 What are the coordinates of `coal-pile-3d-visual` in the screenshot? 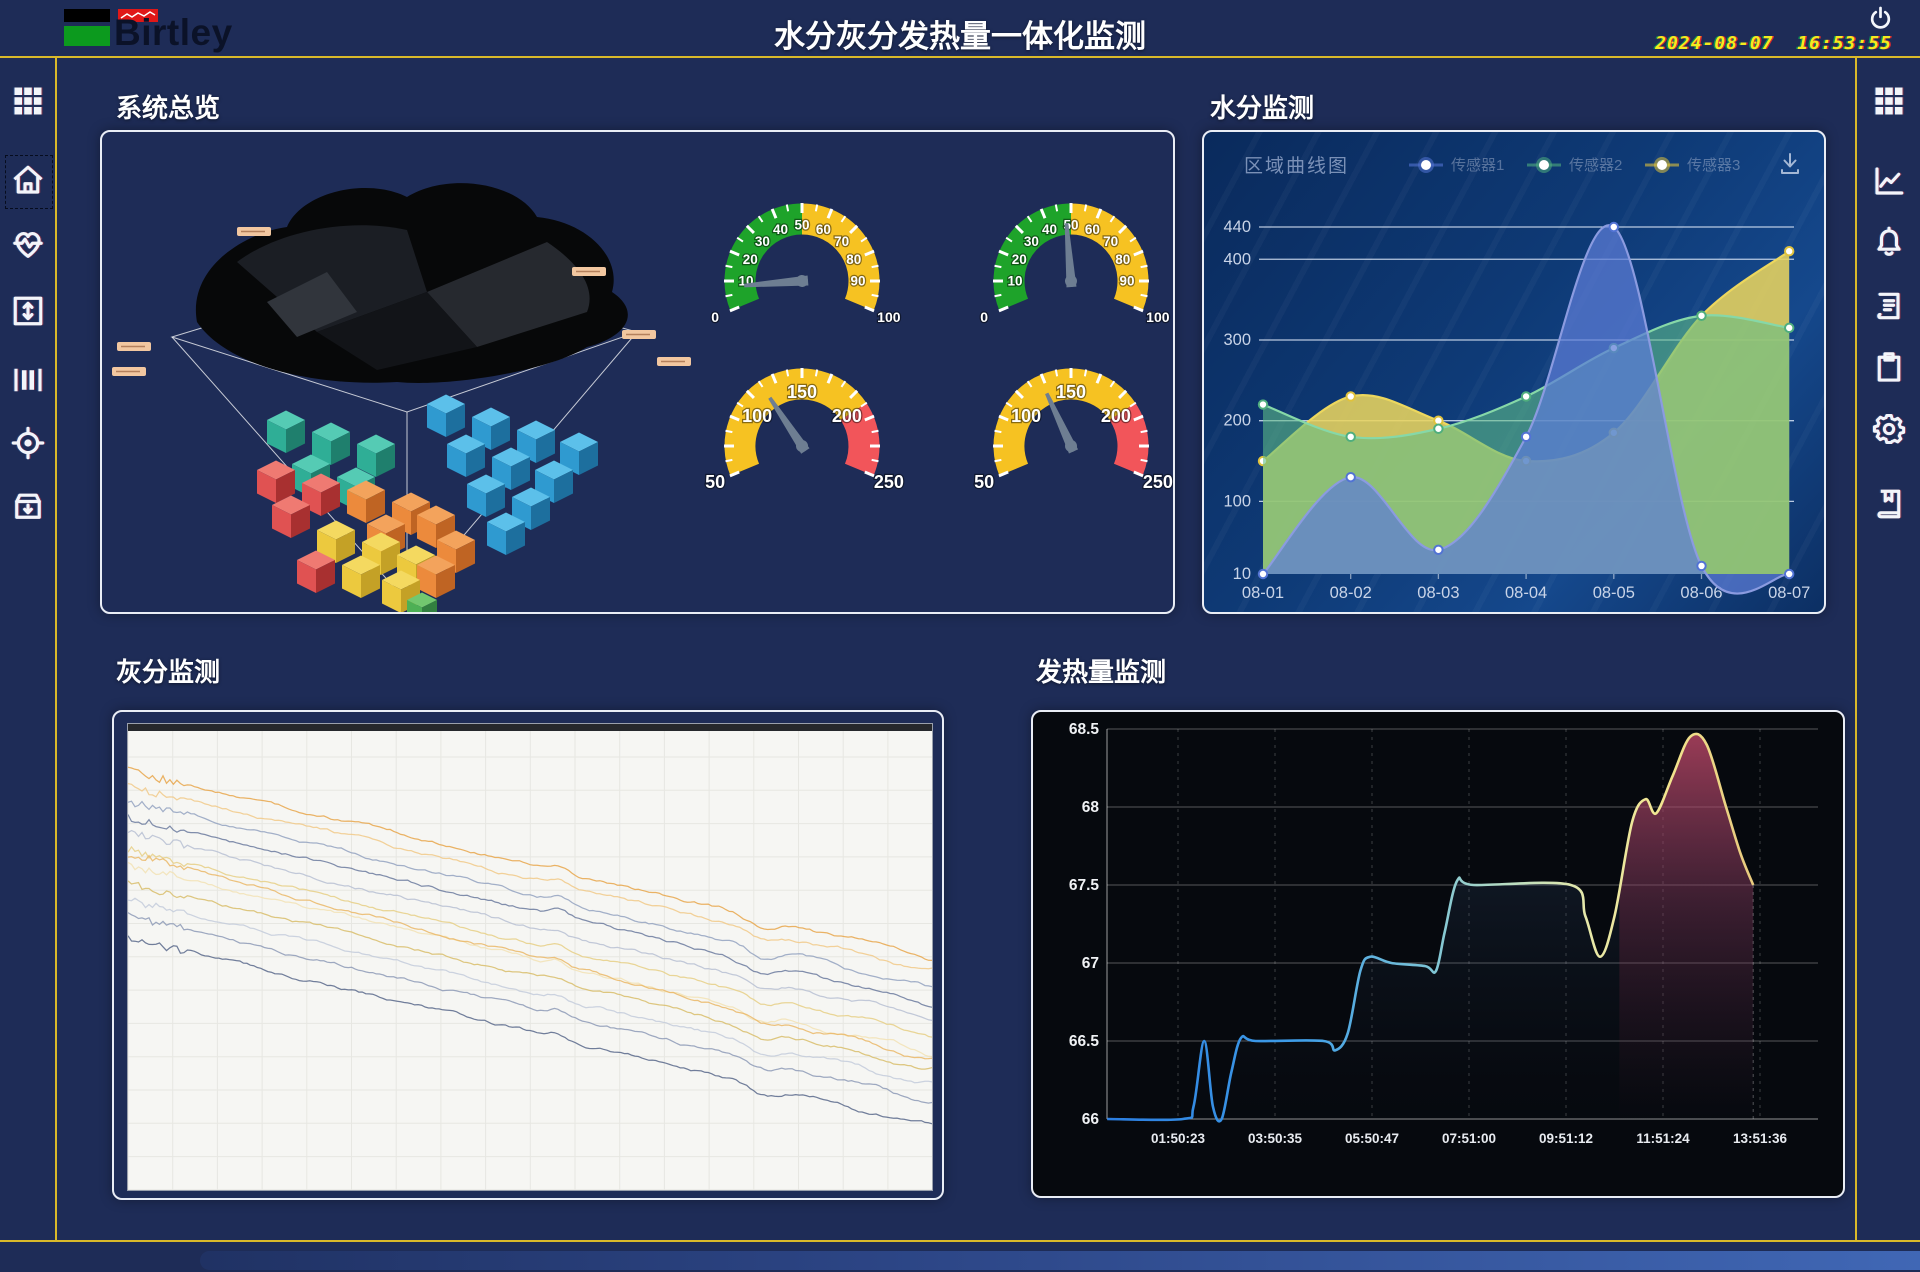 It's located at (401, 397).